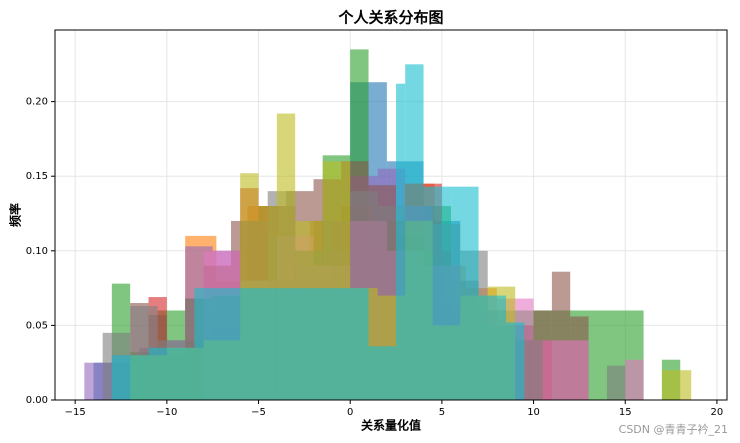 The image size is (740, 443). I want to click on y-tick-label: 0.10, so click(37, 251).